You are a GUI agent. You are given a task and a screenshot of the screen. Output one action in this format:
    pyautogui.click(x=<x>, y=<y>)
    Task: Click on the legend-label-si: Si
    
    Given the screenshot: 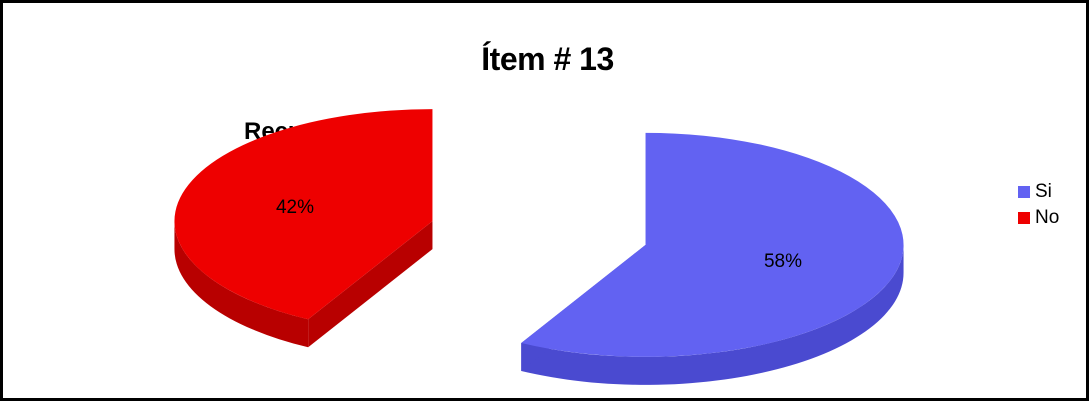 What is the action you would take?
    pyautogui.click(x=1043, y=191)
    